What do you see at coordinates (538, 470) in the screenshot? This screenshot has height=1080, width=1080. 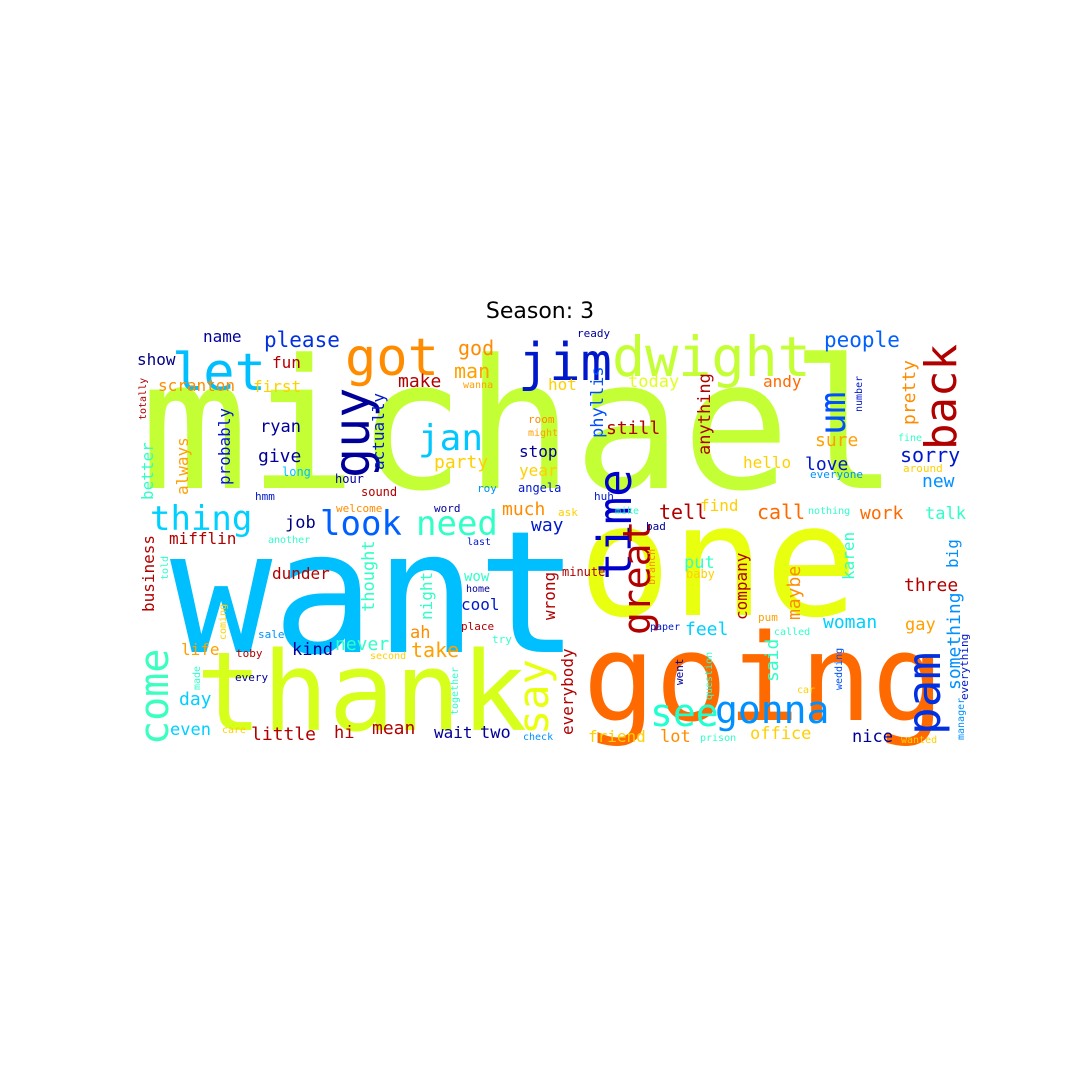 I see `cloud-word: year` at bounding box center [538, 470].